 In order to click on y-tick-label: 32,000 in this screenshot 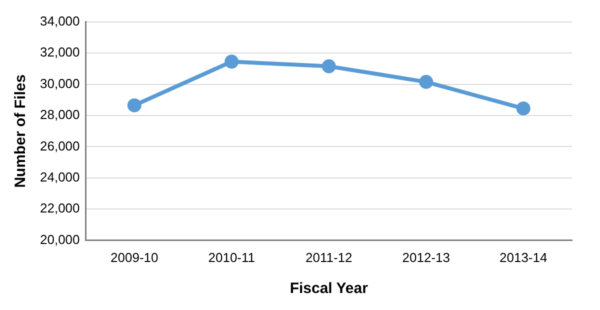, I will do `click(60, 52)`.